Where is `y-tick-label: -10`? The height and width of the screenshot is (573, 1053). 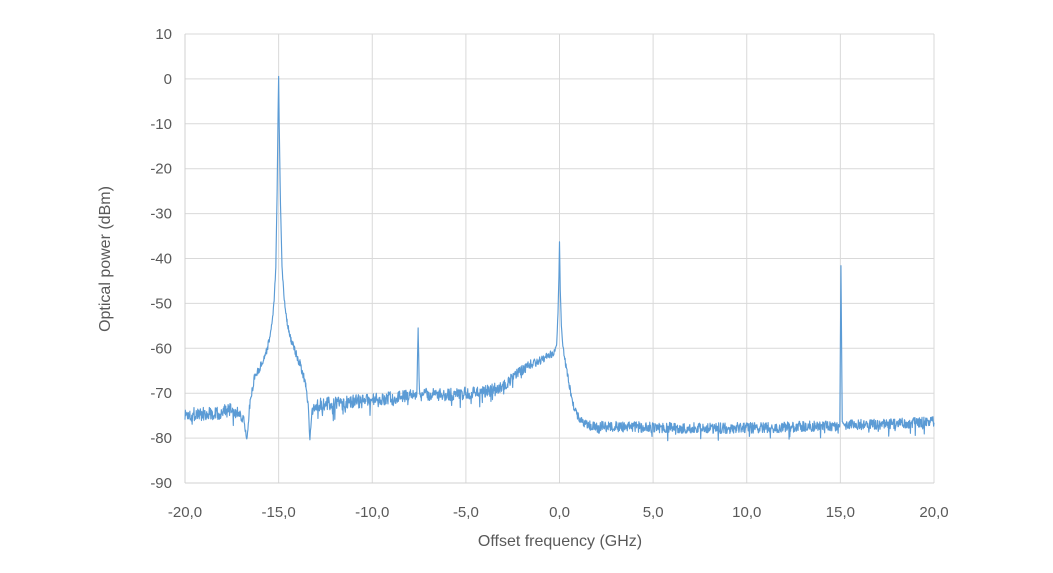 y-tick-label: -10 is located at coordinates (161, 124).